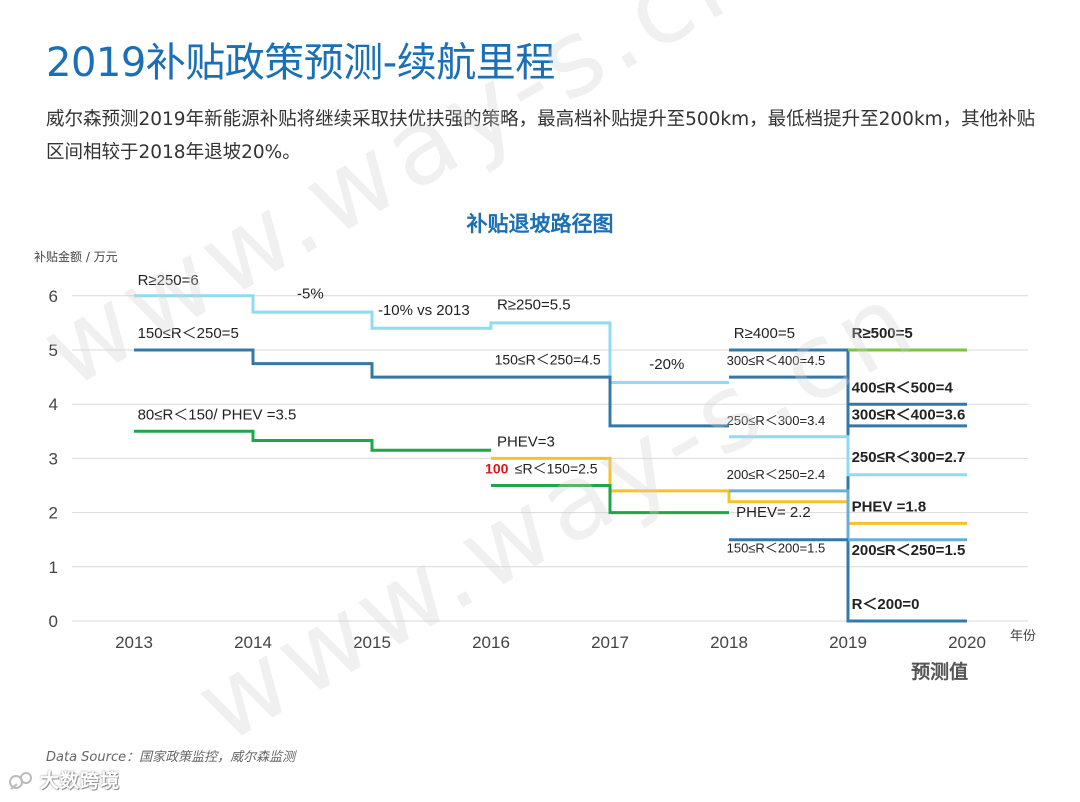  I want to click on data-label: 150≤R＜250=5, so click(188, 333).